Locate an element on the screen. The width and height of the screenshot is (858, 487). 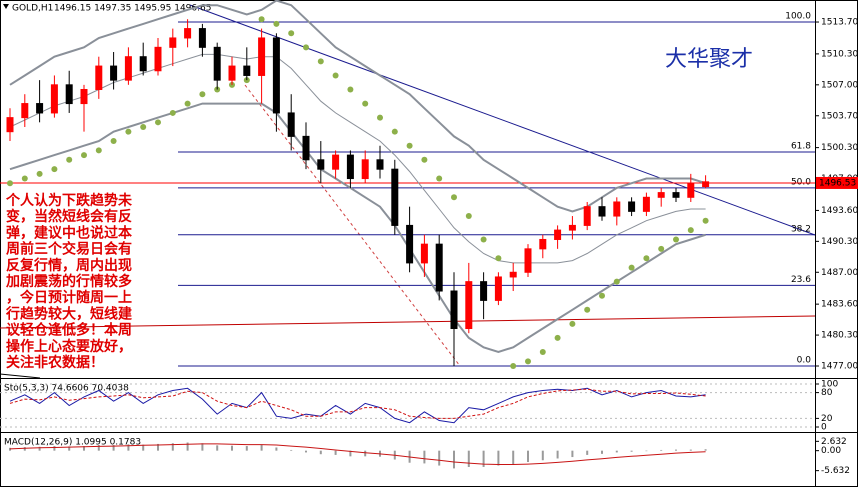
macd-signal is located at coordinates (357, 454).